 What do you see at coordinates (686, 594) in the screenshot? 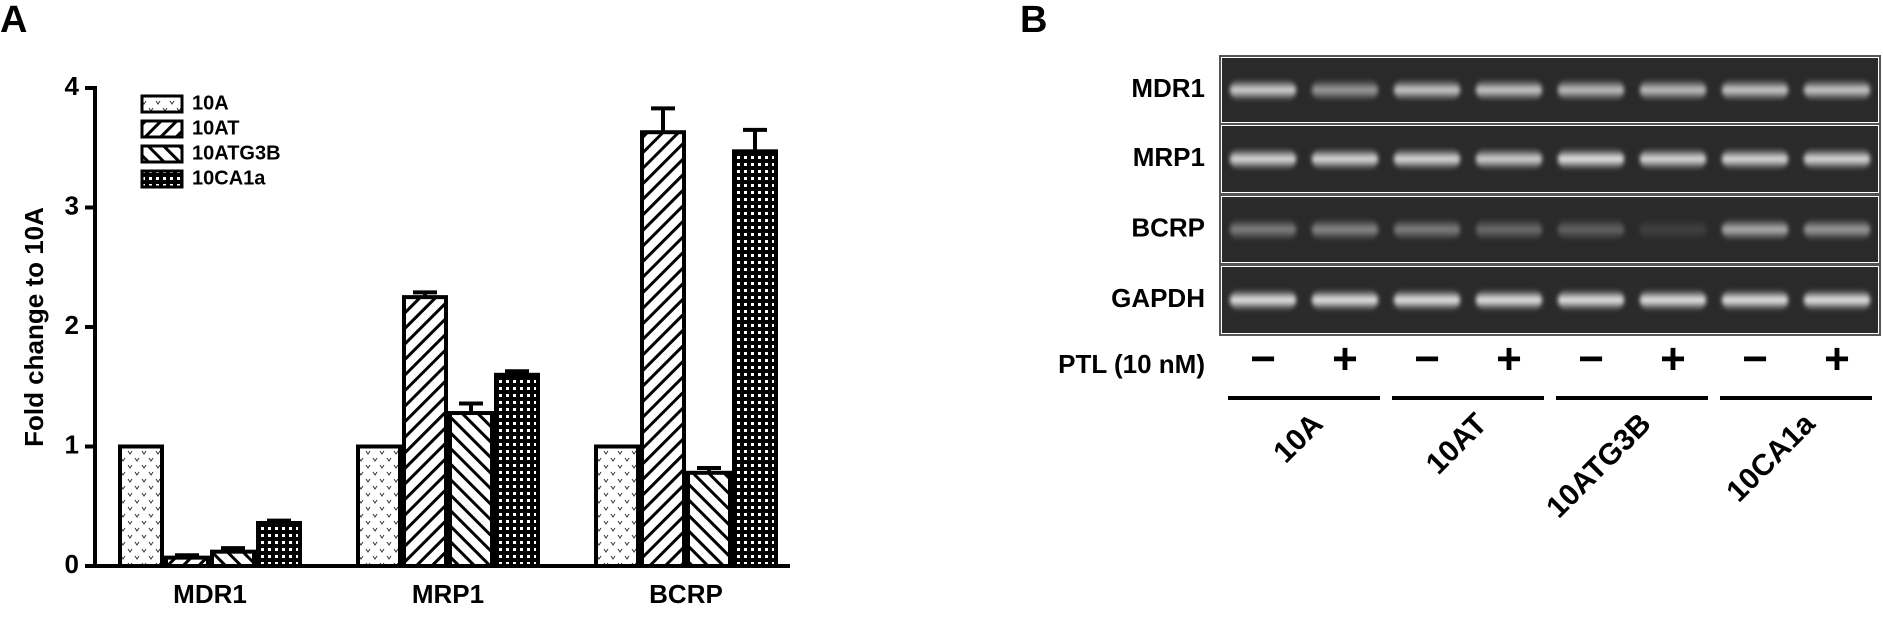
I see `x-tick-label: BCRP` at bounding box center [686, 594].